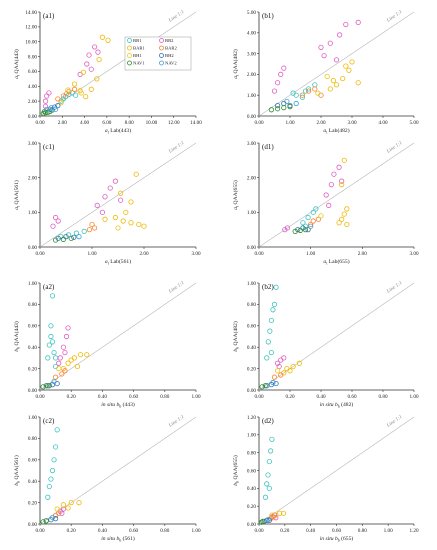  I want to click on legend-label-bh1: BH1, so click(137, 55).